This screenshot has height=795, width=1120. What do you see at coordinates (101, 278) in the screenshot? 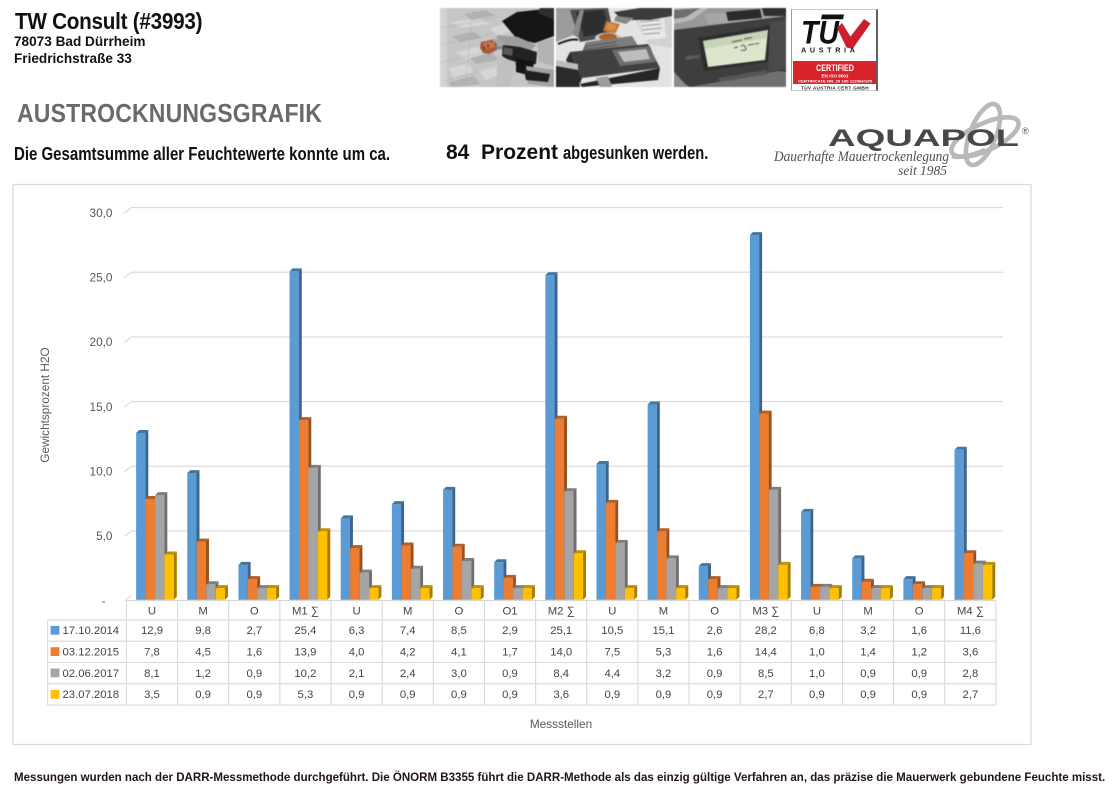
I see `svg-text: 25,0` at bounding box center [101, 278].